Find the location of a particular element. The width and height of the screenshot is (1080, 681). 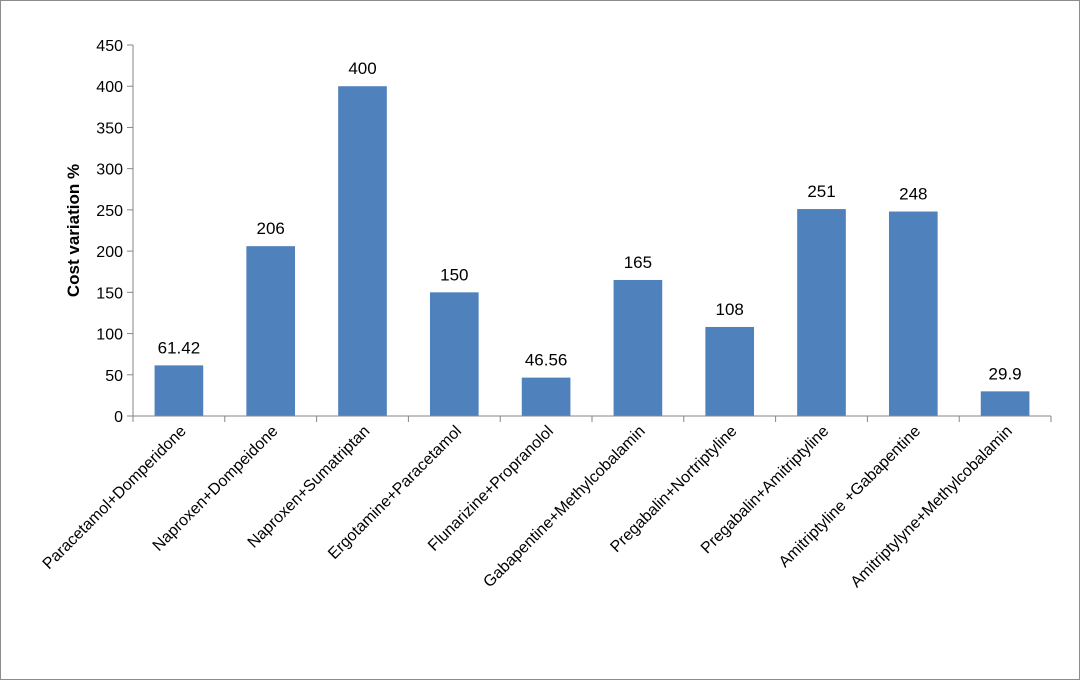

category-label: Amitriptylyne+Methylcobalamin is located at coordinates (932, 507).